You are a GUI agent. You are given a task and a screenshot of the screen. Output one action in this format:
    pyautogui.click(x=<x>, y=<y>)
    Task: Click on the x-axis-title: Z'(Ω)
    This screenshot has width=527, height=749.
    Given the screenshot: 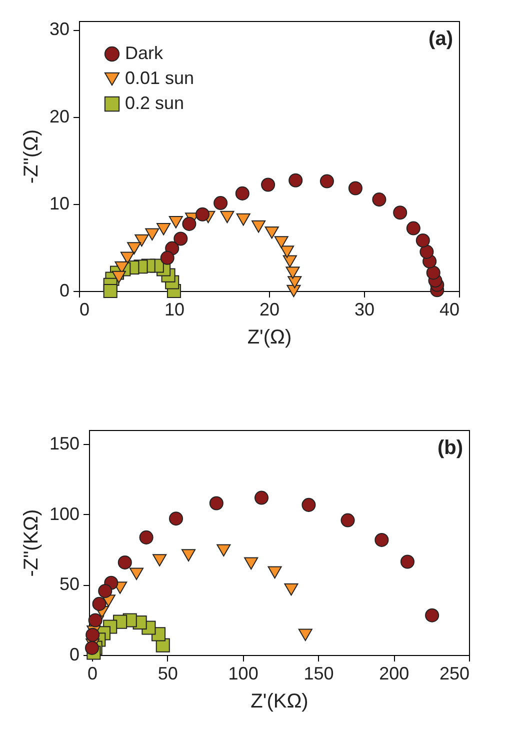 What is the action you would take?
    pyautogui.click(x=269, y=337)
    